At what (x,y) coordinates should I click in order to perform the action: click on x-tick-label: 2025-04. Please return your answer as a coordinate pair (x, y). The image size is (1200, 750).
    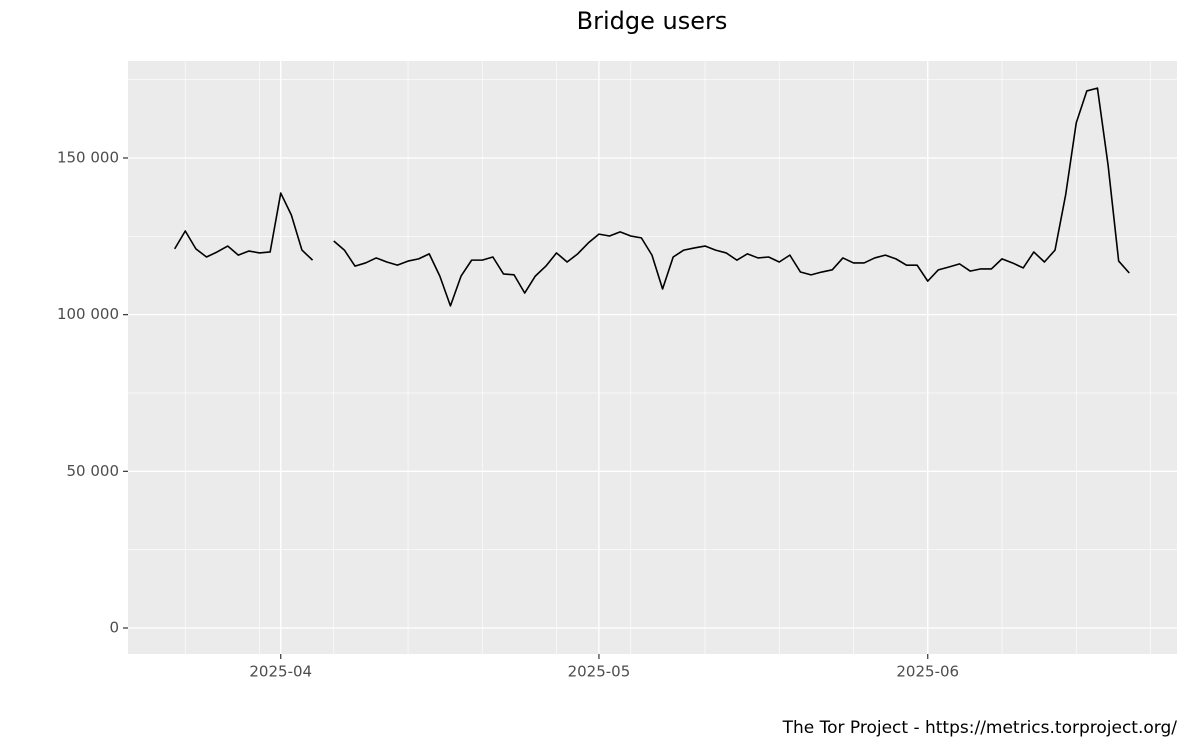
    Looking at the image, I should click on (280, 672).